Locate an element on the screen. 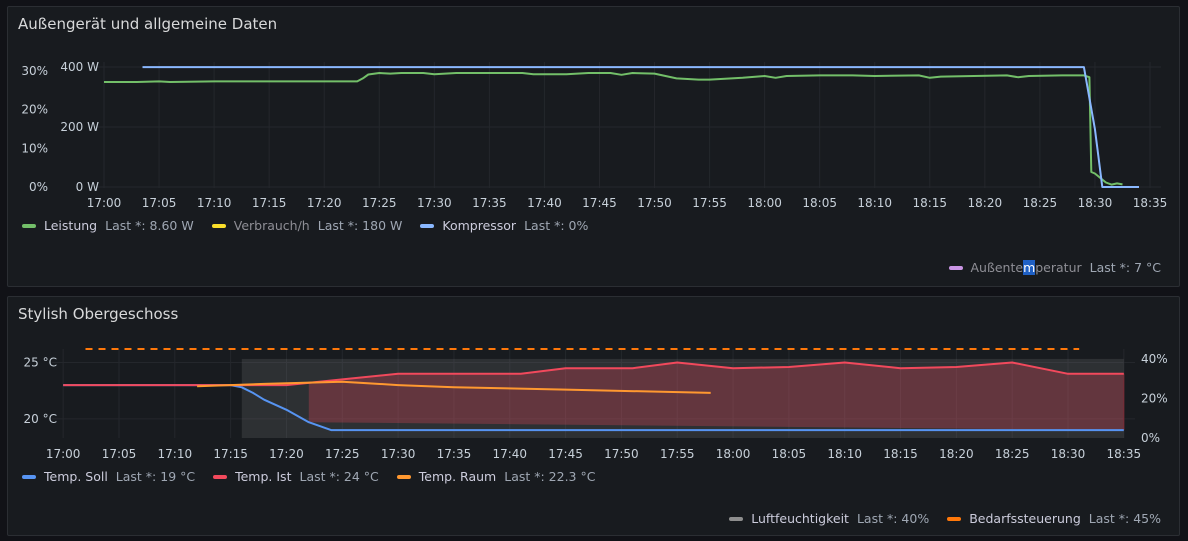 The height and width of the screenshot is (541, 1188). legend-secondary: Außentemperatur Last *: 7 °C is located at coordinates (1054, 267).